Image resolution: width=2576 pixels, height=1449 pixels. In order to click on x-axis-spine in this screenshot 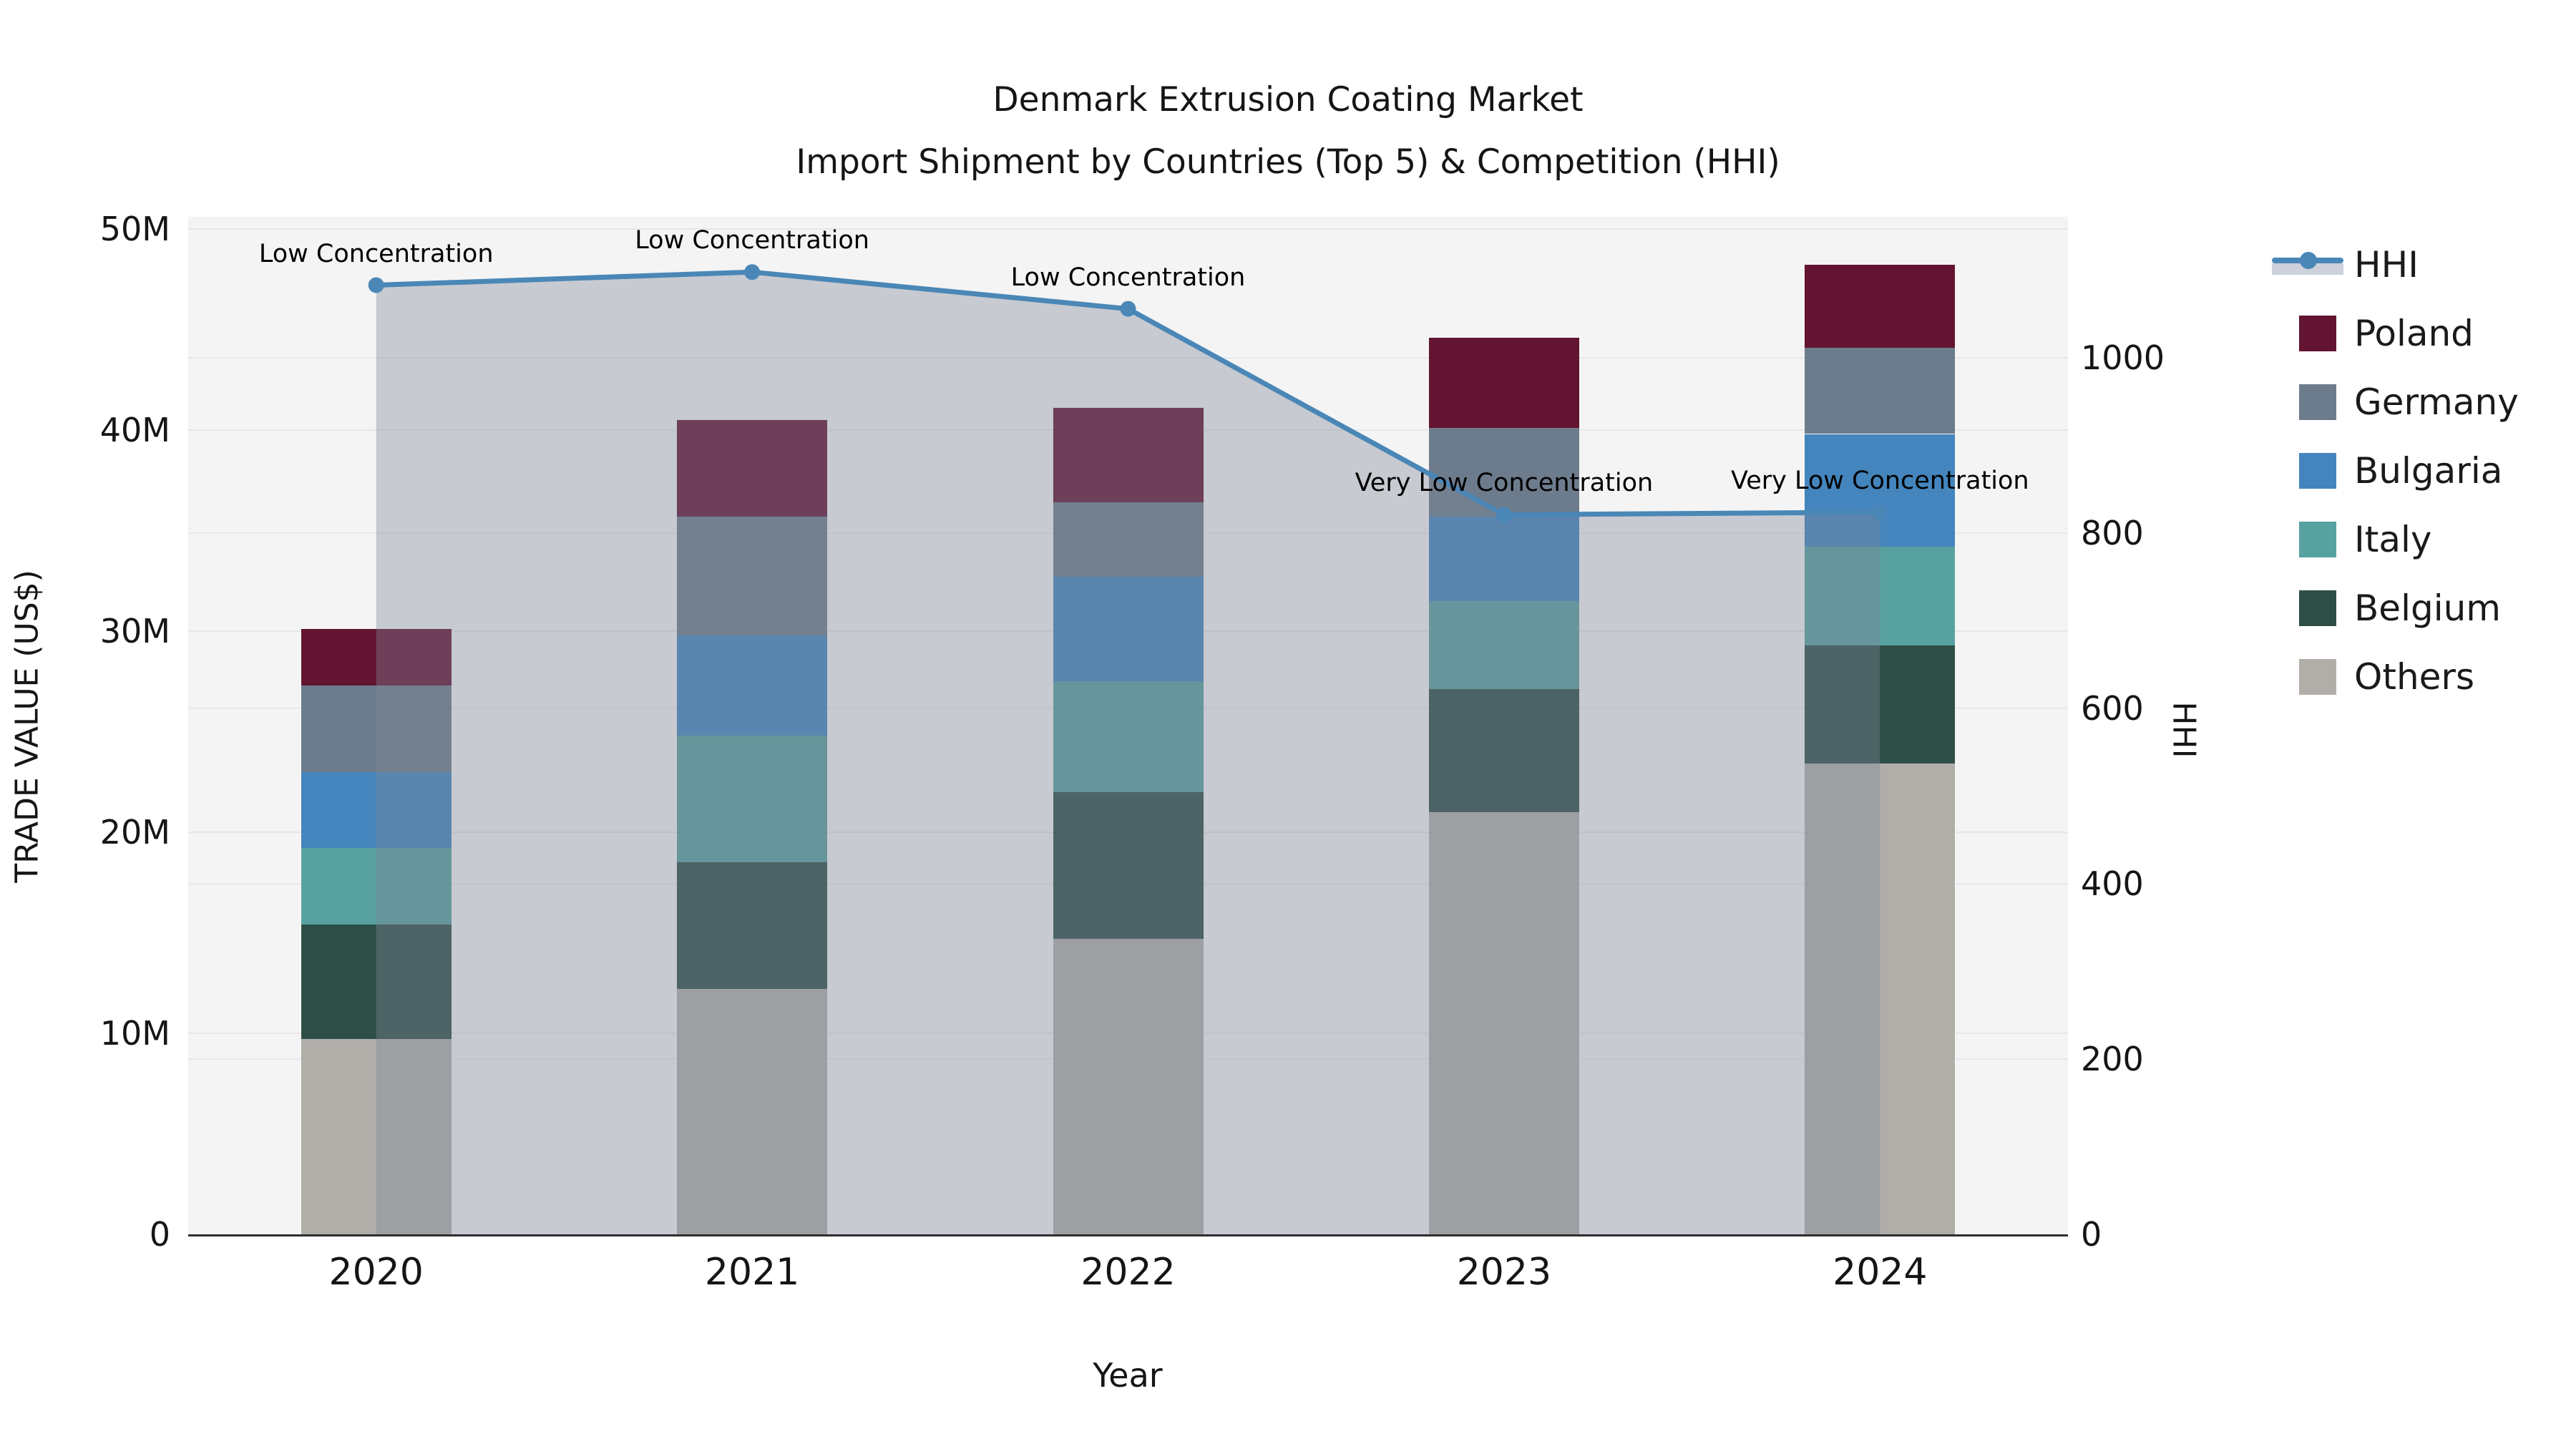, I will do `click(1128, 1235)`.